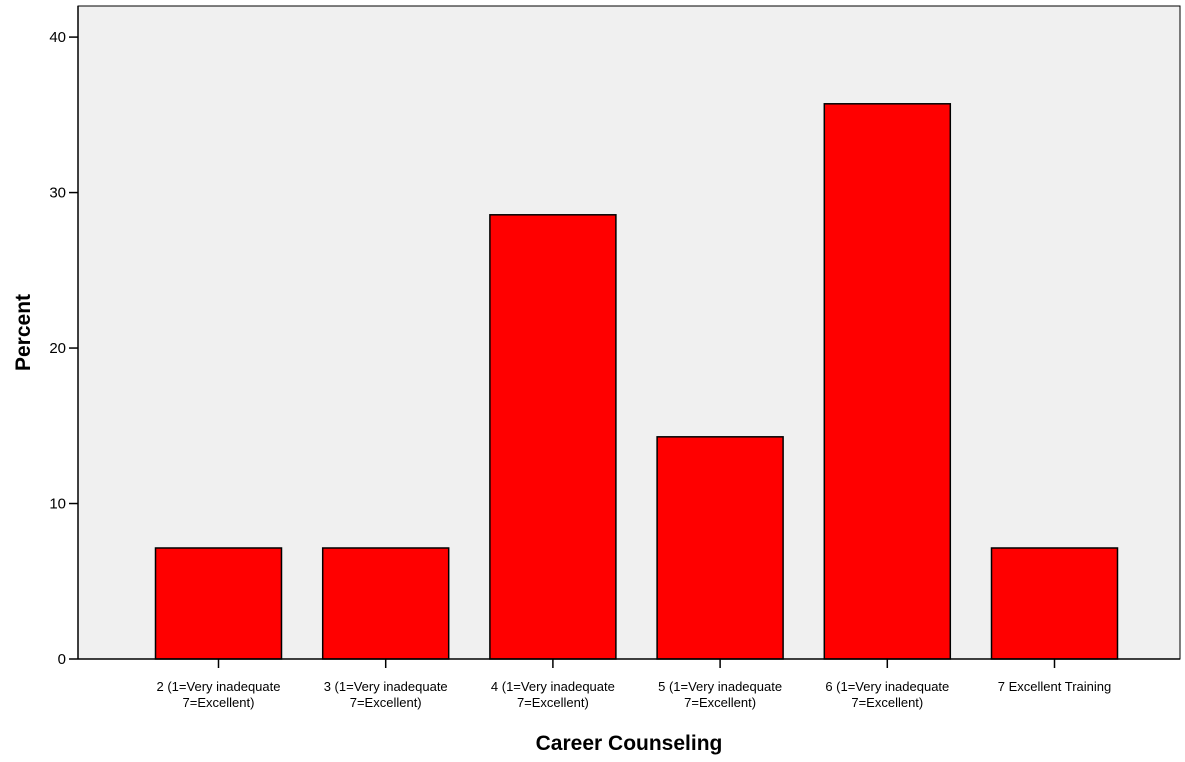 This screenshot has height=762, width=1185. What do you see at coordinates (720, 694) in the screenshot?
I see `x-tick-label: 5 (1=Very inadequate 7=Excellent)` at bounding box center [720, 694].